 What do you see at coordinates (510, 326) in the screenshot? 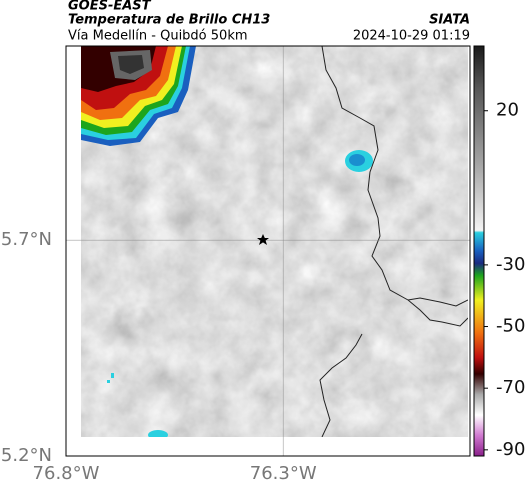
I see `colorbar-tick-label: -50` at bounding box center [510, 326].